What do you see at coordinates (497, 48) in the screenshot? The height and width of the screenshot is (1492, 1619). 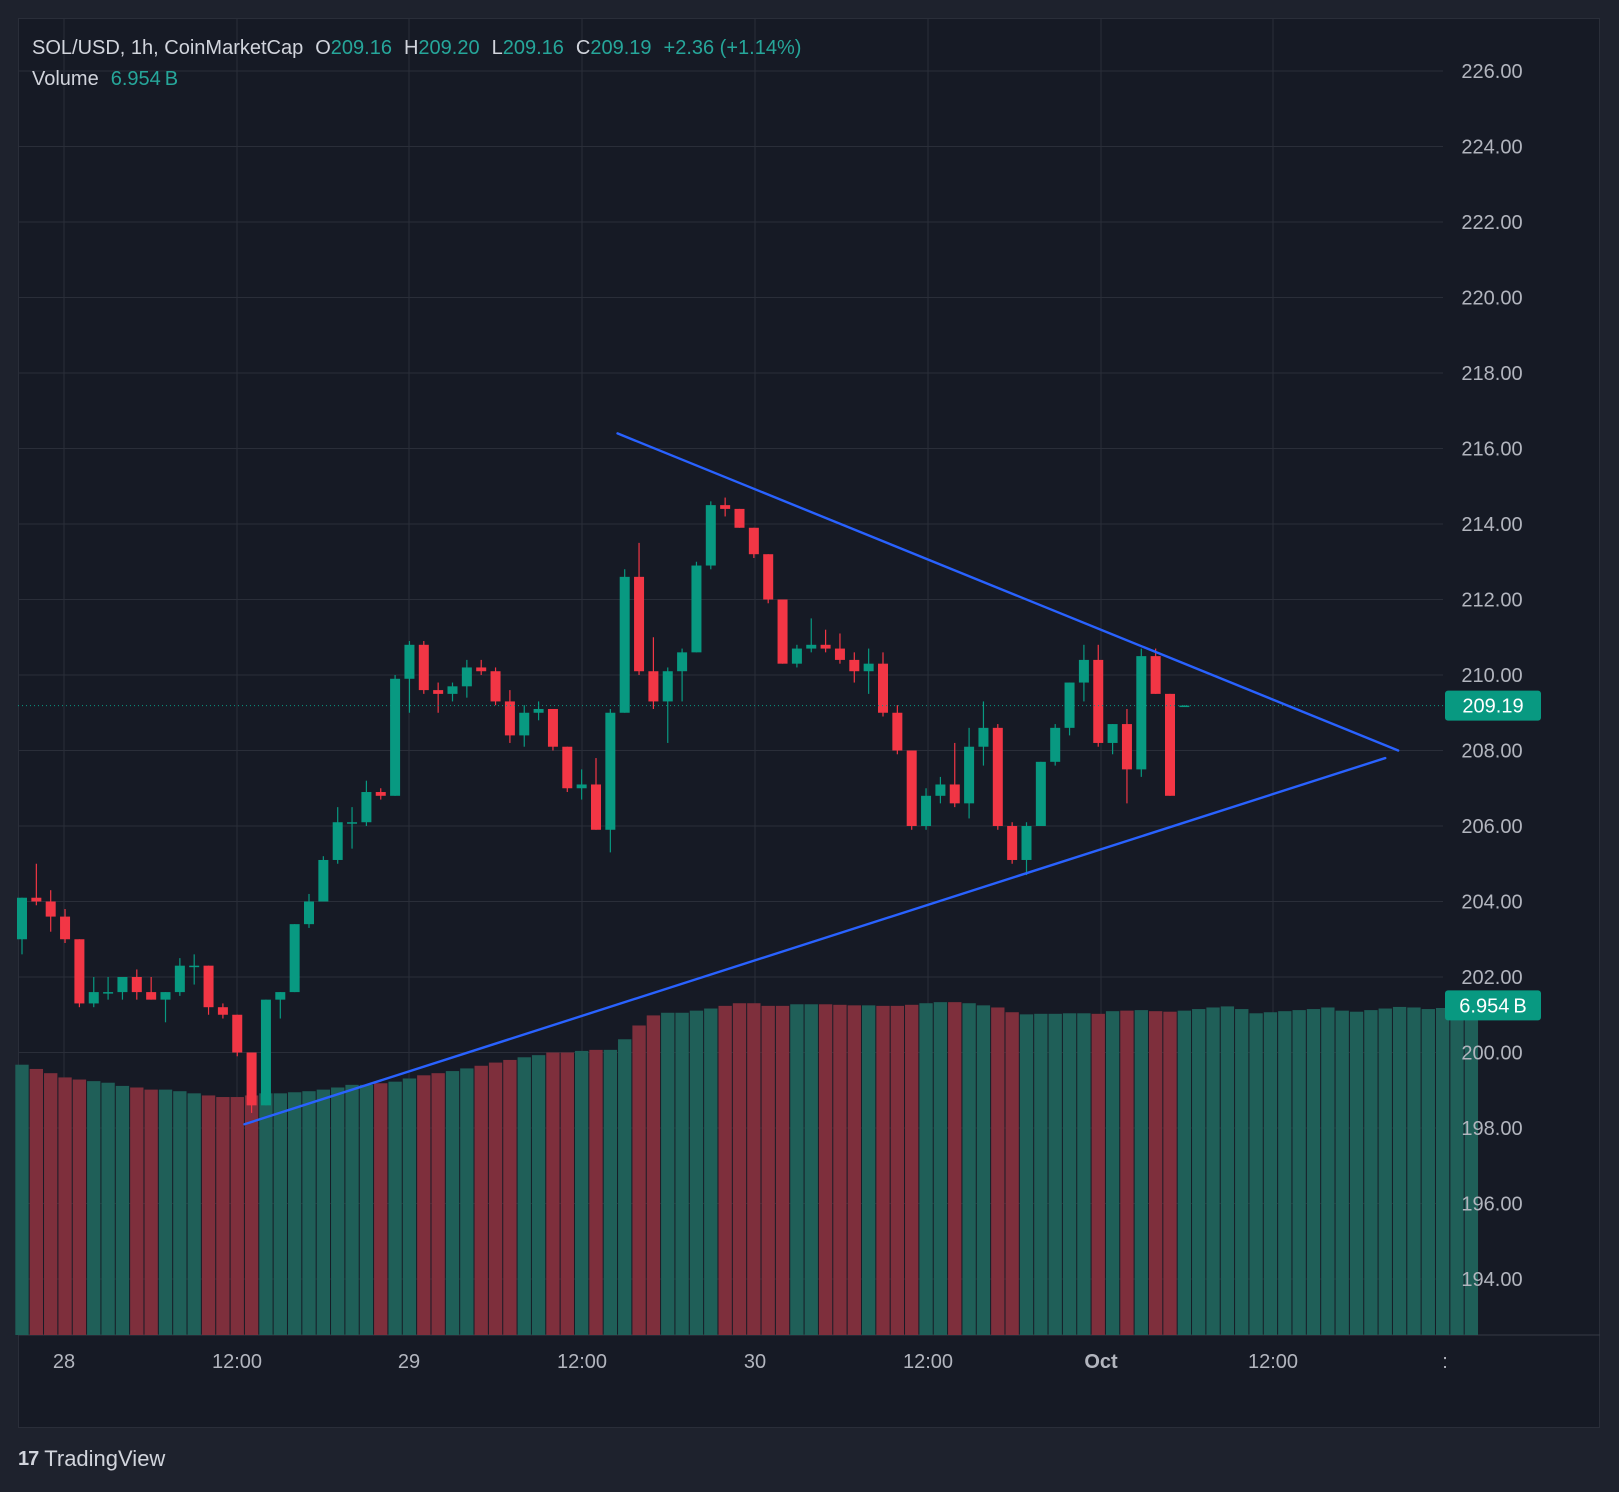 I see `low-label: L` at bounding box center [497, 48].